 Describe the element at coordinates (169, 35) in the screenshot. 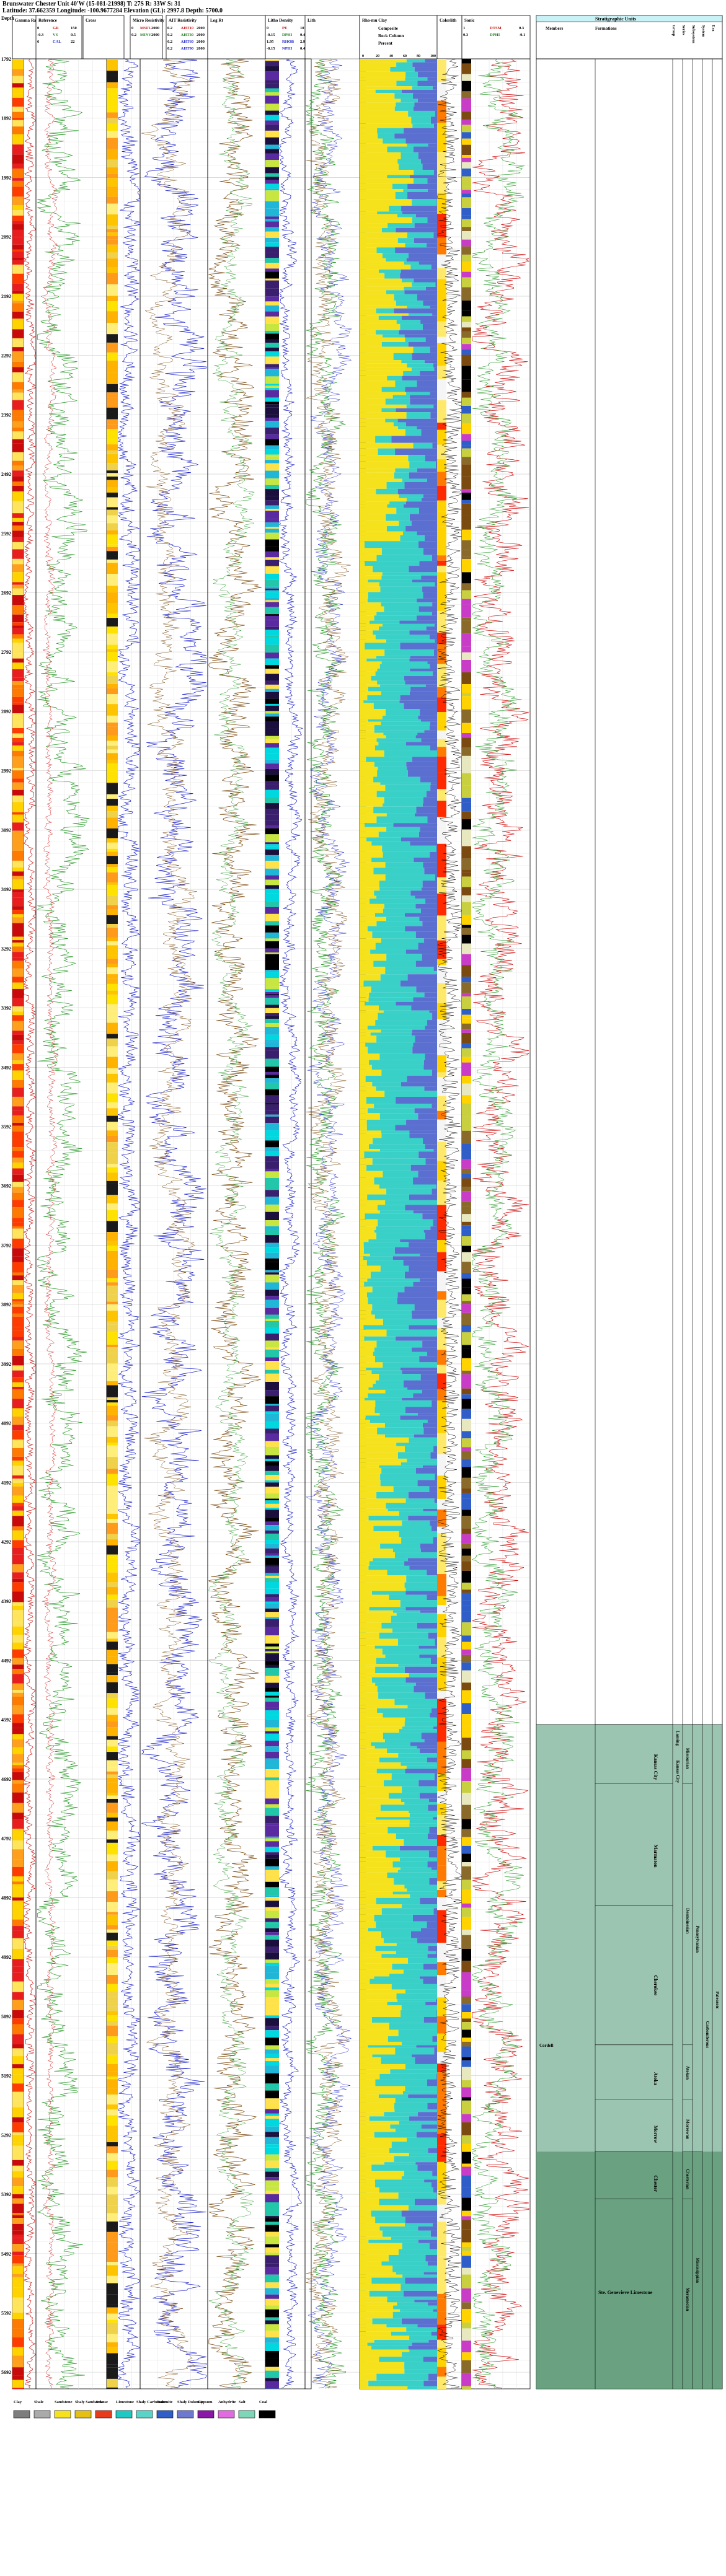

I see `curve-min-resist-1: 0.2` at that location.